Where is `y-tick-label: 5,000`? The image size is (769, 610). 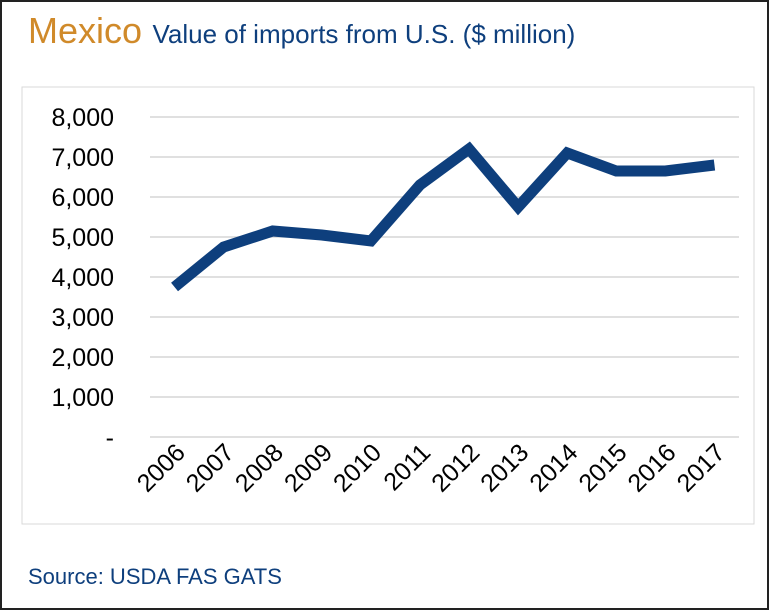
y-tick-label: 5,000 is located at coordinates (82, 238).